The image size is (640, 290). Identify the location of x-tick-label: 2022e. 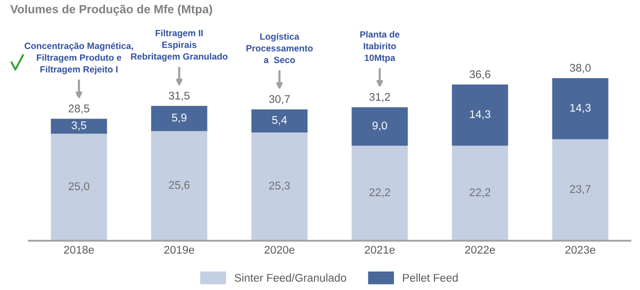
(480, 250).